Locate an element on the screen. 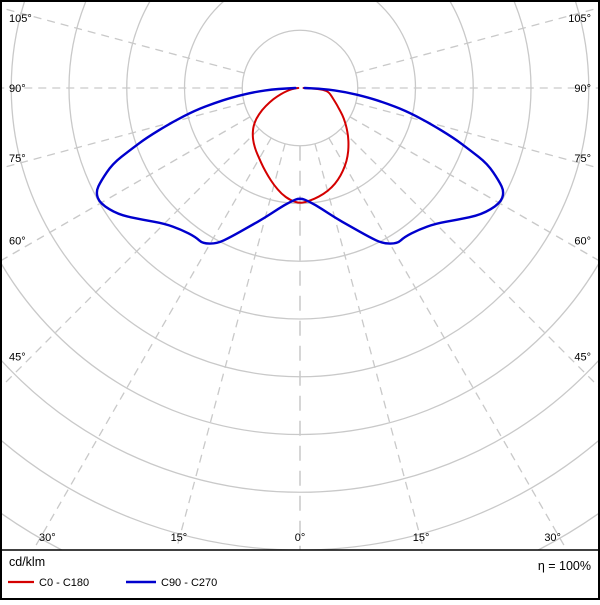 The width and height of the screenshot is (600, 605). legend-label-c90-c270: C90 - C270 is located at coordinates (189, 583).